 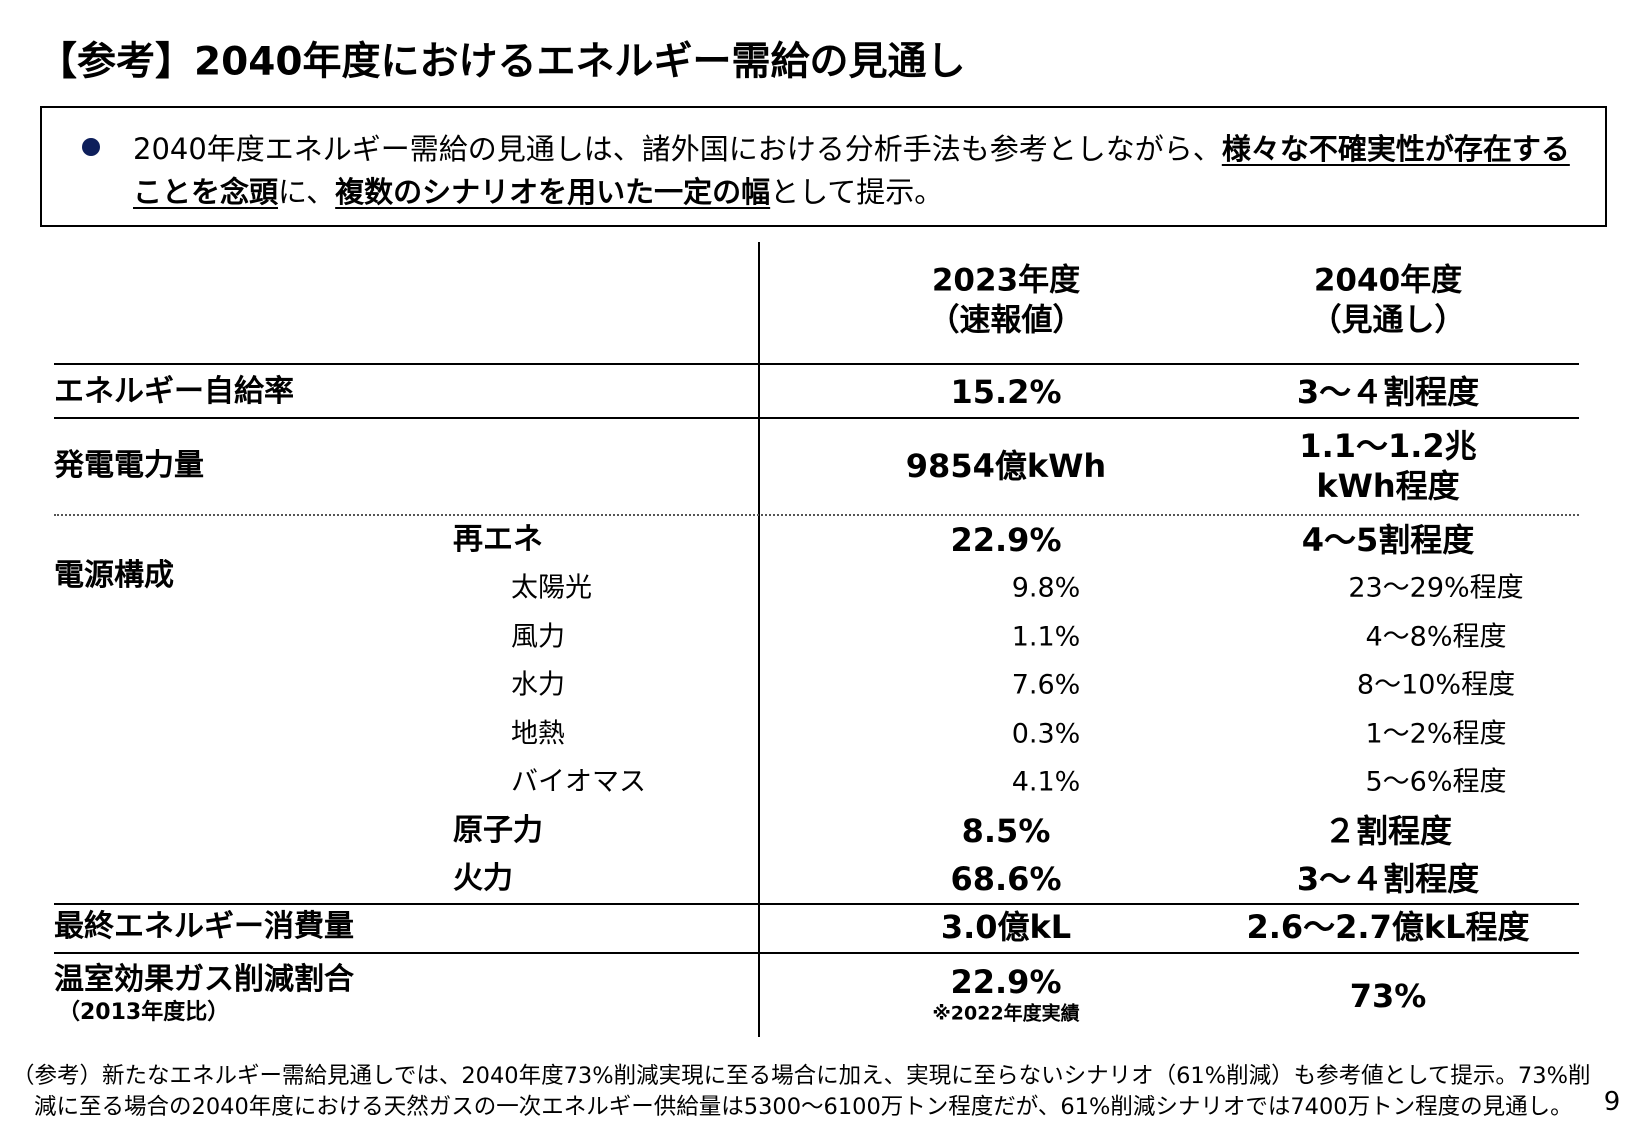 What do you see at coordinates (1388, 540) in the screenshot?
I see `cell-value: 4～5割程度` at bounding box center [1388, 540].